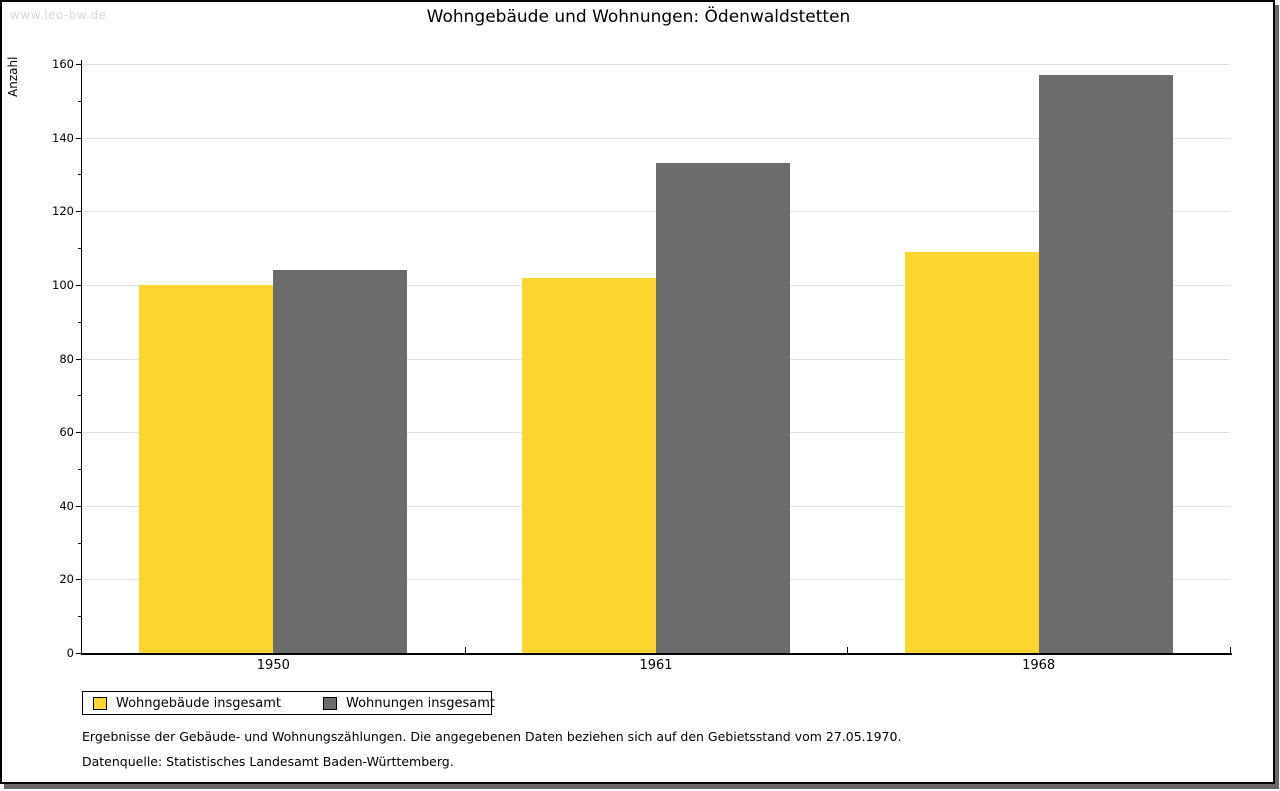  What do you see at coordinates (273, 665) in the screenshot?
I see `x-axis-label-1950: 1950` at bounding box center [273, 665].